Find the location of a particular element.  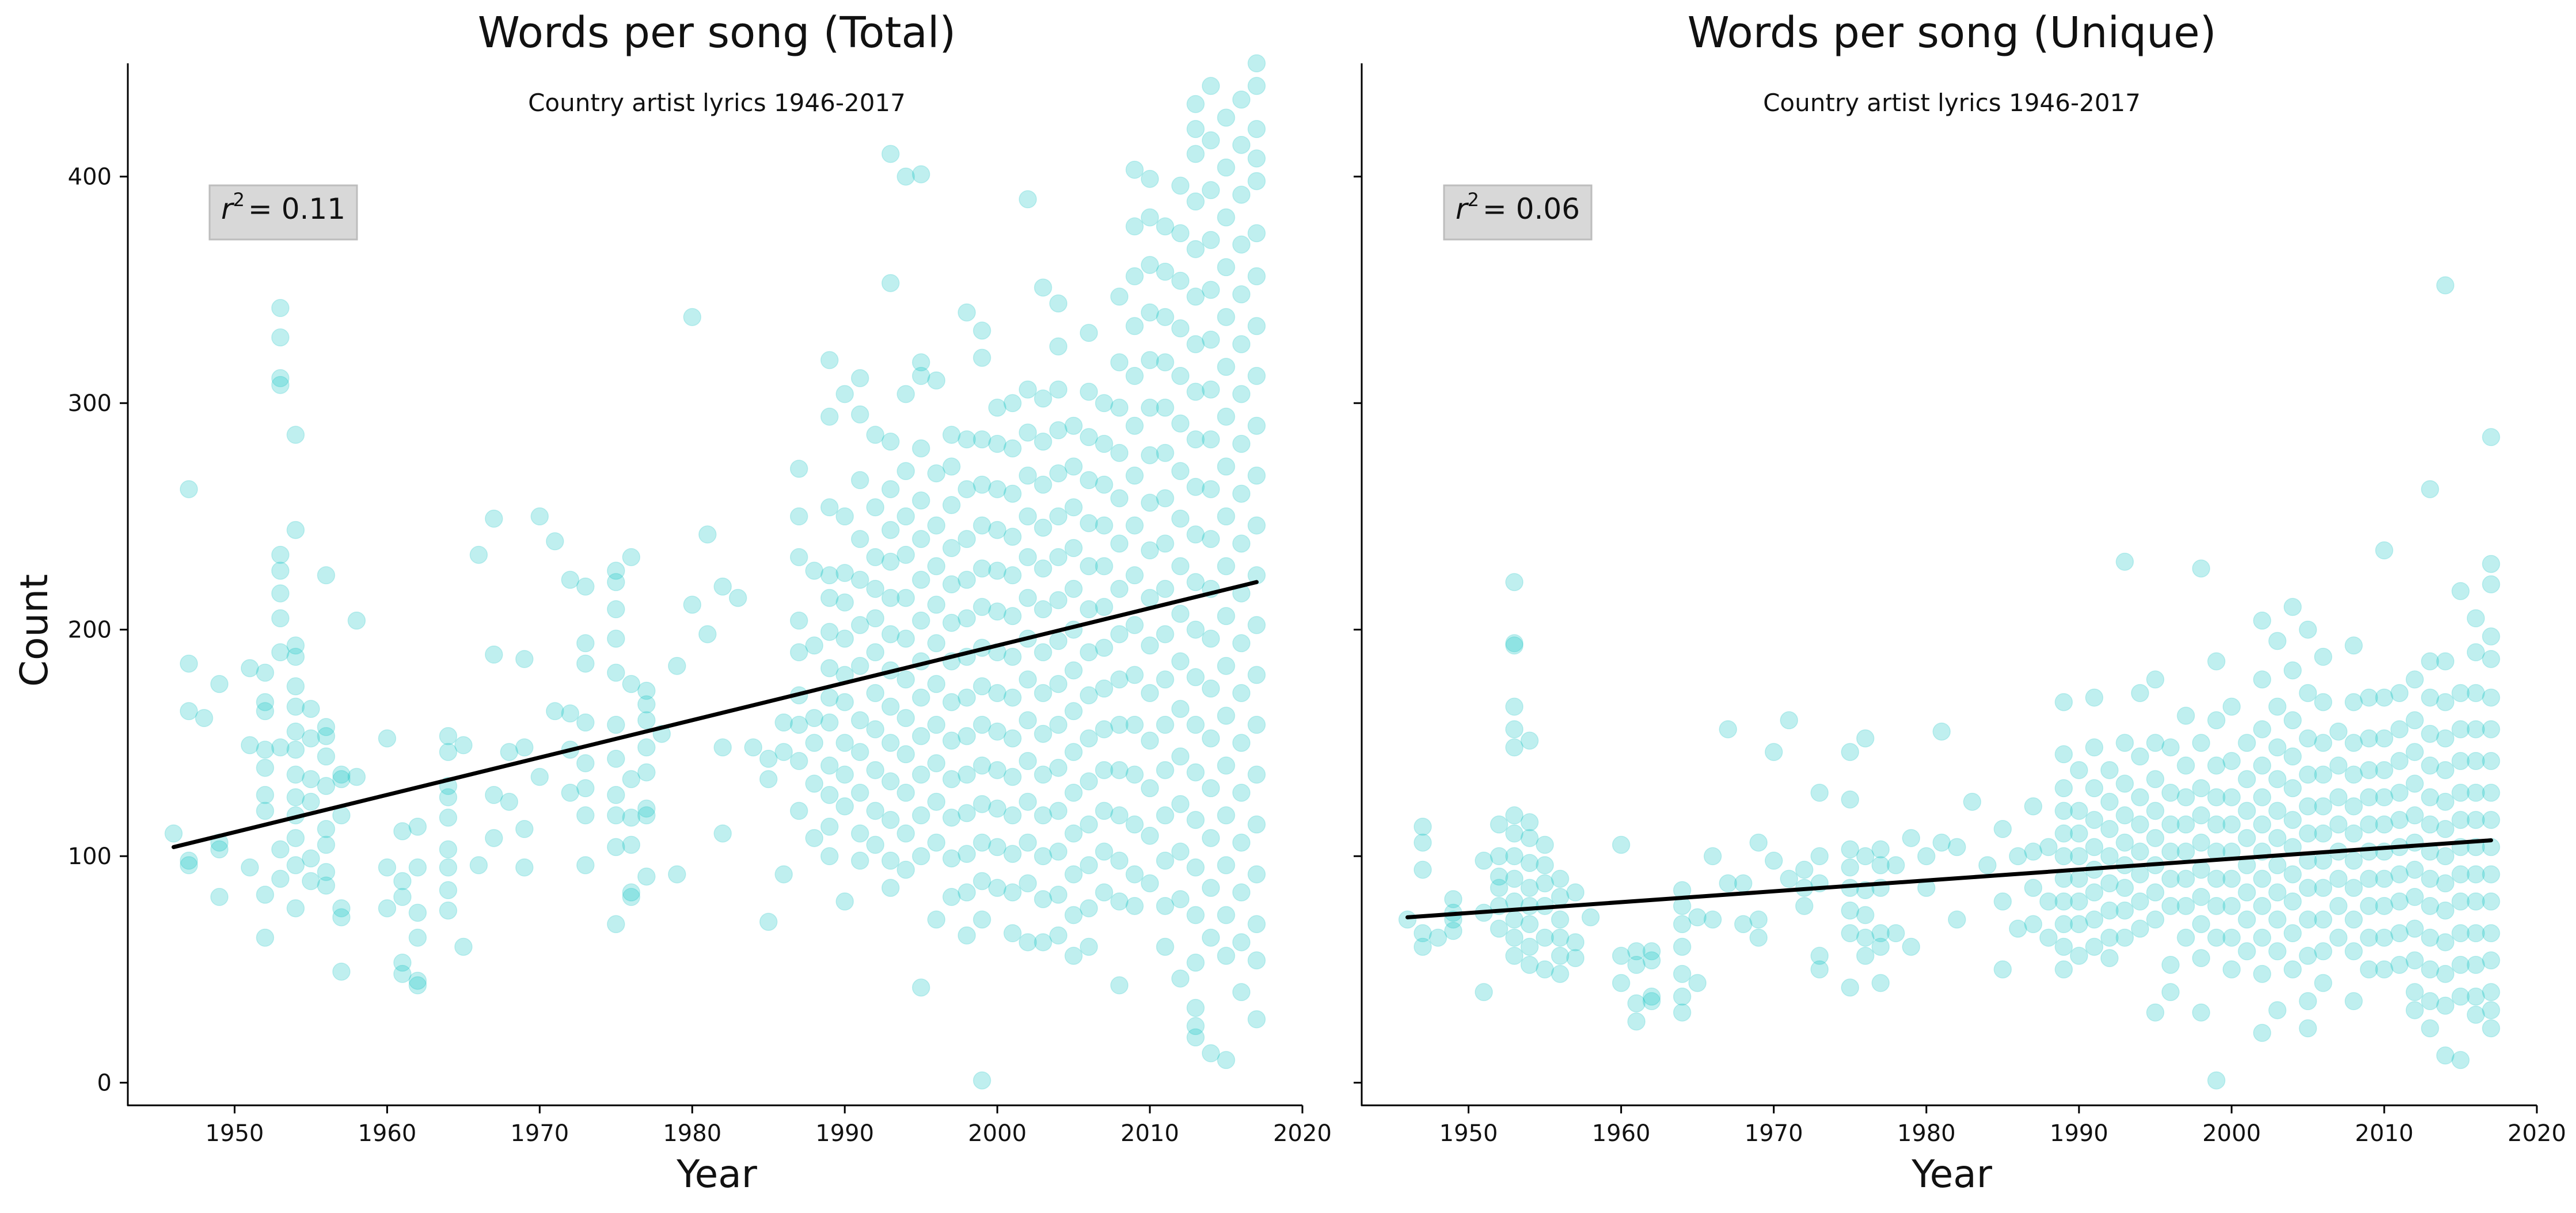

y-tick-label: 200 is located at coordinates (90, 630).